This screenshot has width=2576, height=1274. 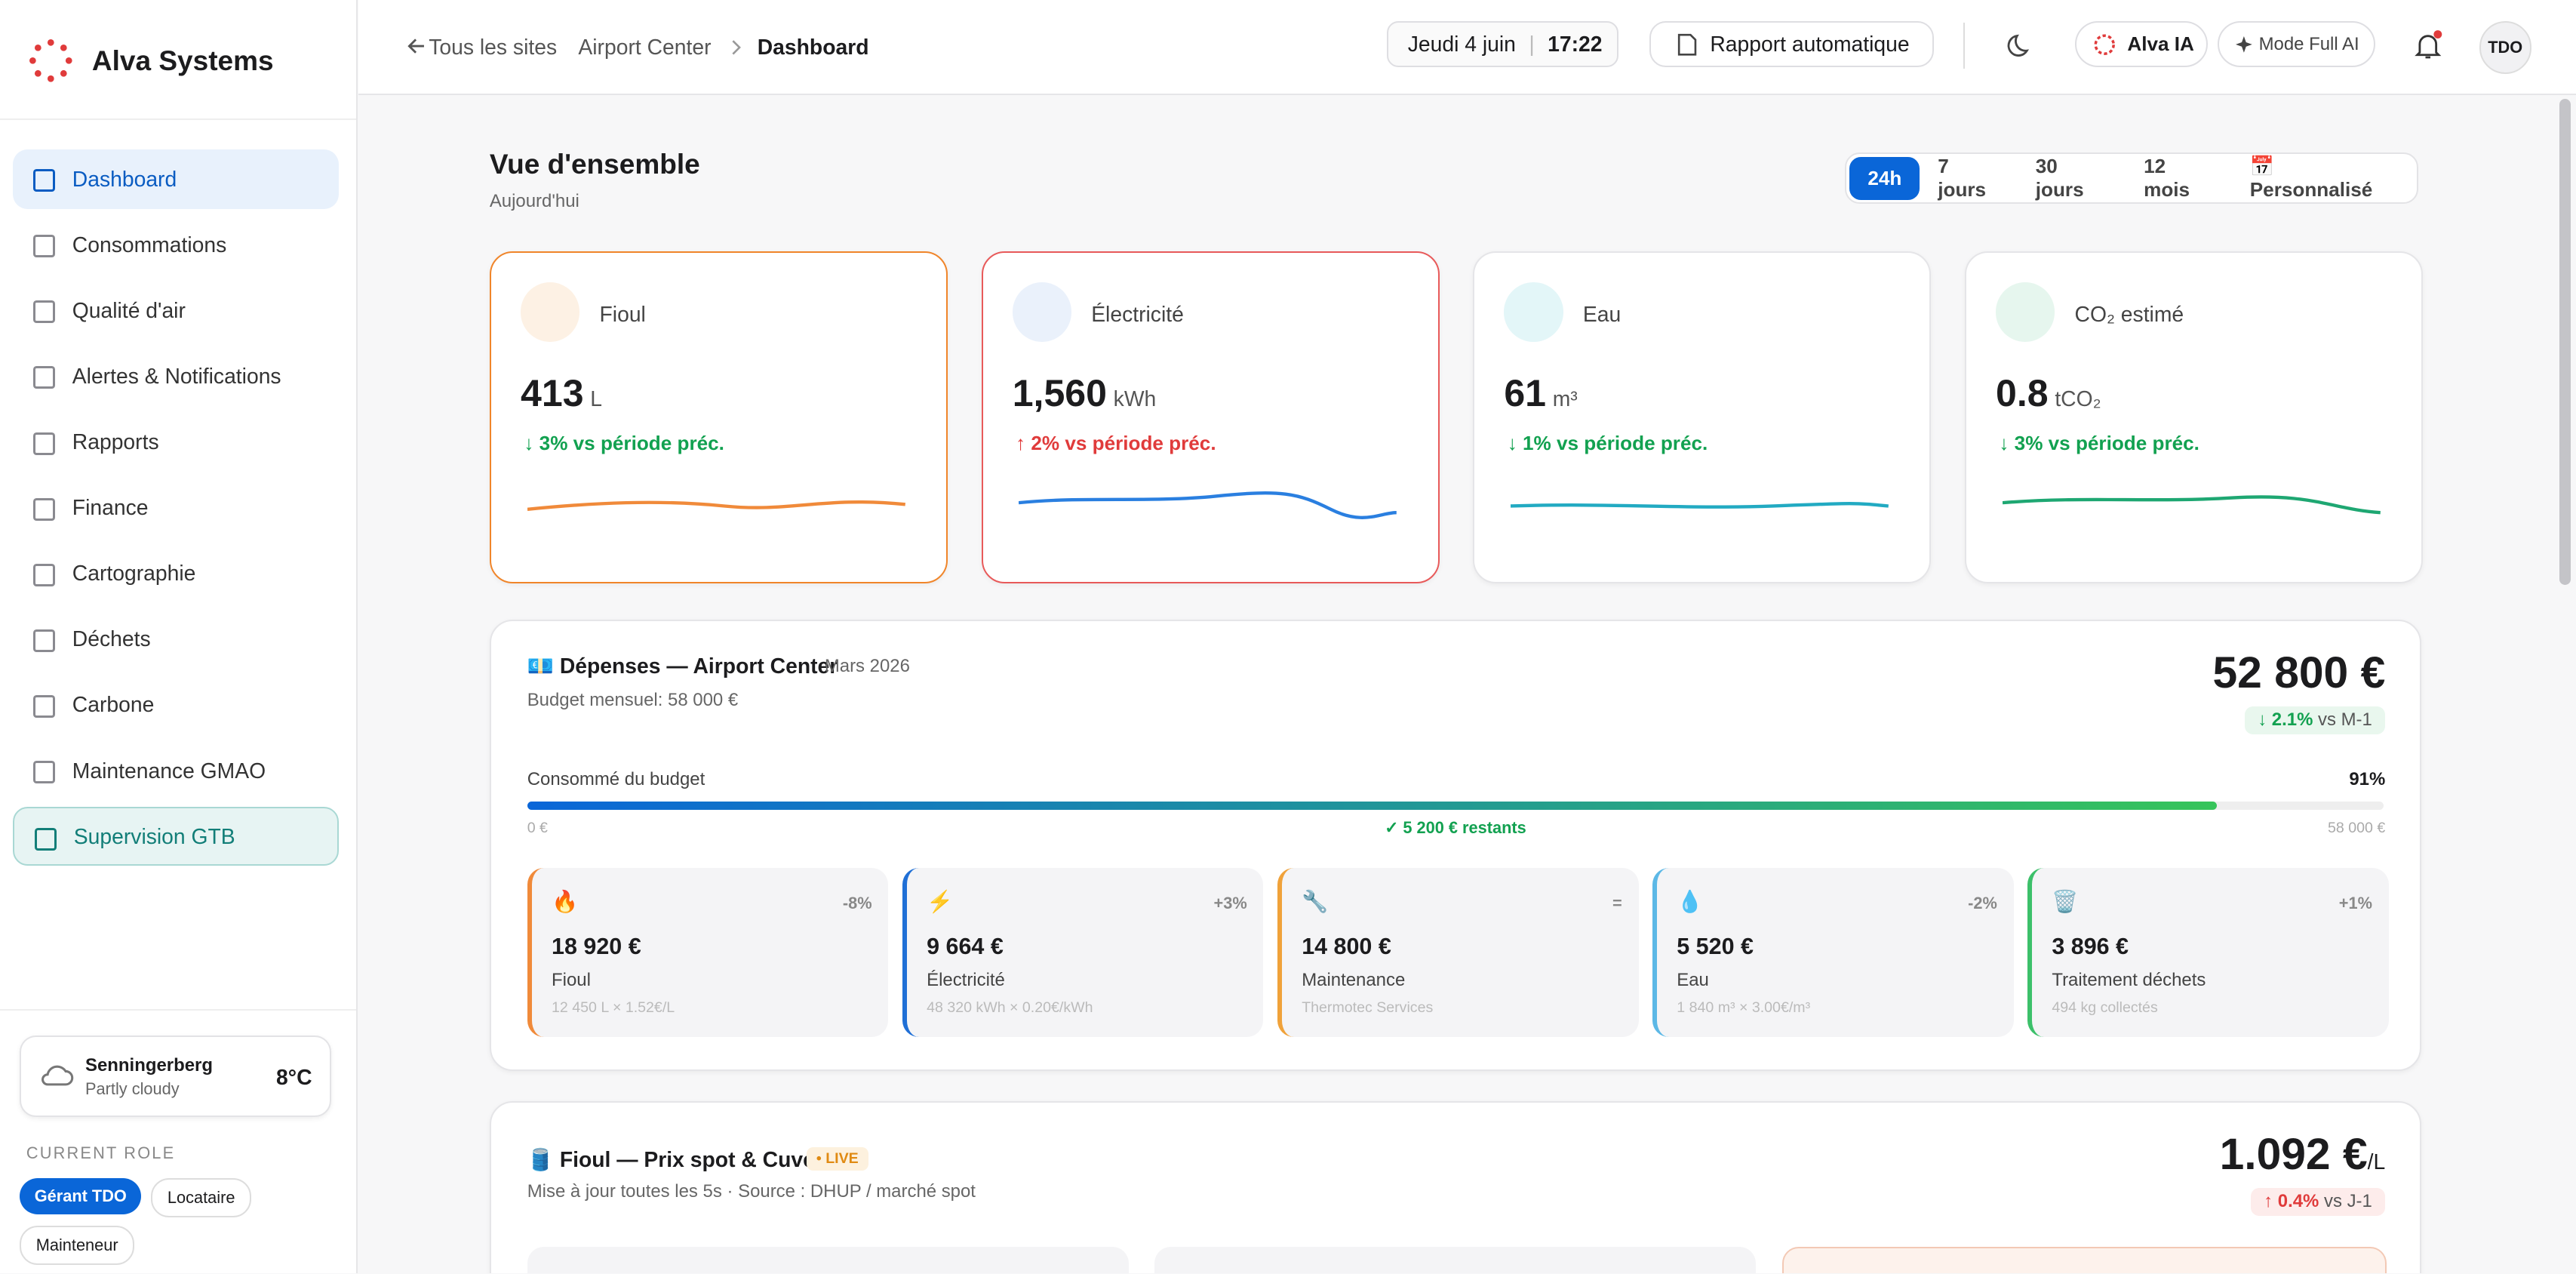 I want to click on live-label: LIVE, so click(x=842, y=1158).